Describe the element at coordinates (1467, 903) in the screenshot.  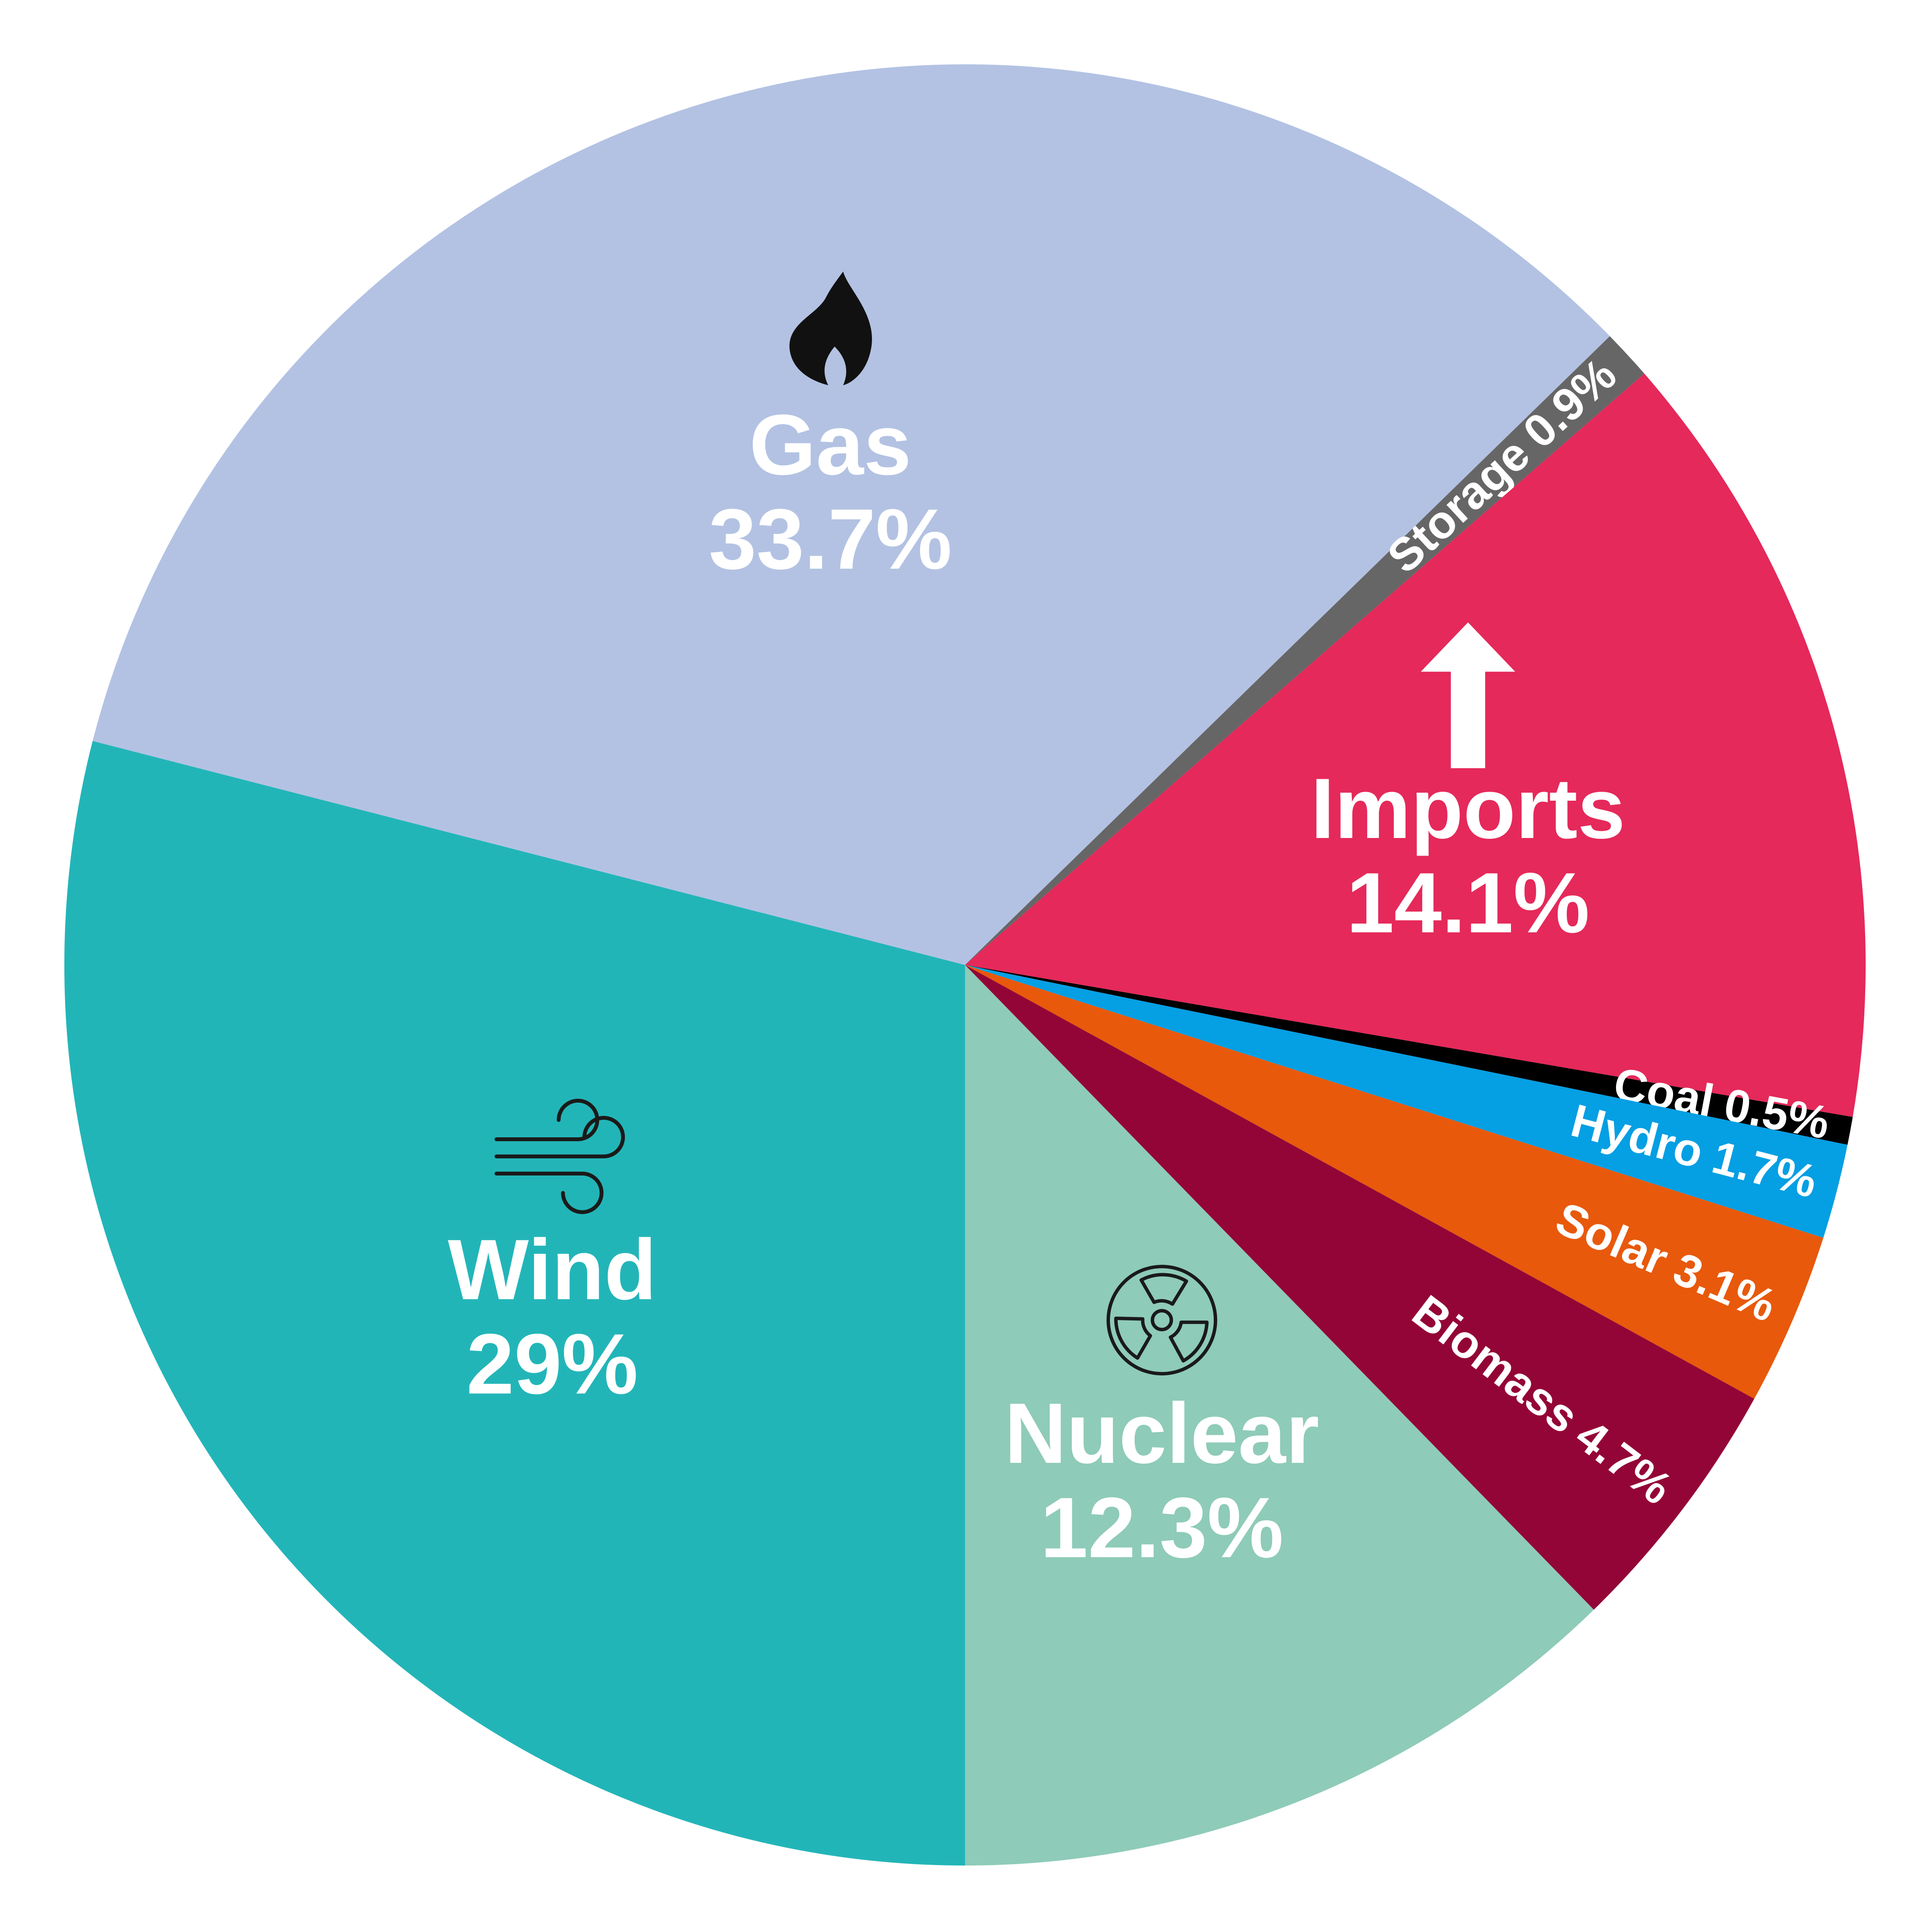
I see `slice-value: 14.1%` at that location.